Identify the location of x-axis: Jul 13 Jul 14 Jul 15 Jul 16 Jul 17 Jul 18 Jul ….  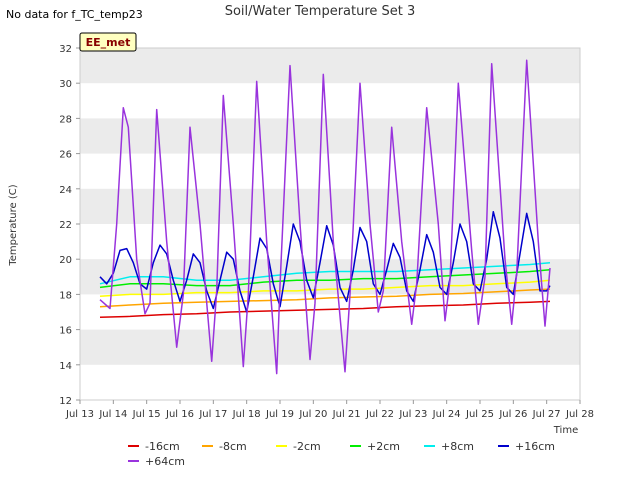
(329, 410).